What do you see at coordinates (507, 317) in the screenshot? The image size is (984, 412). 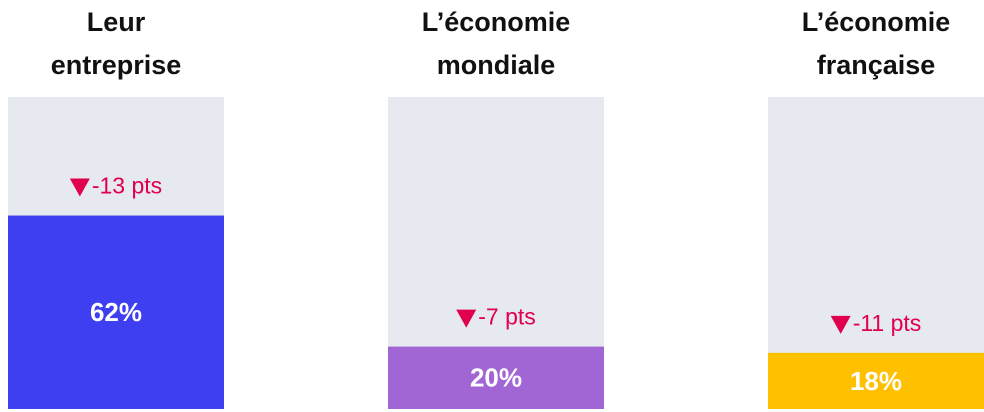 I see `change-annotation: -7 pts` at bounding box center [507, 317].